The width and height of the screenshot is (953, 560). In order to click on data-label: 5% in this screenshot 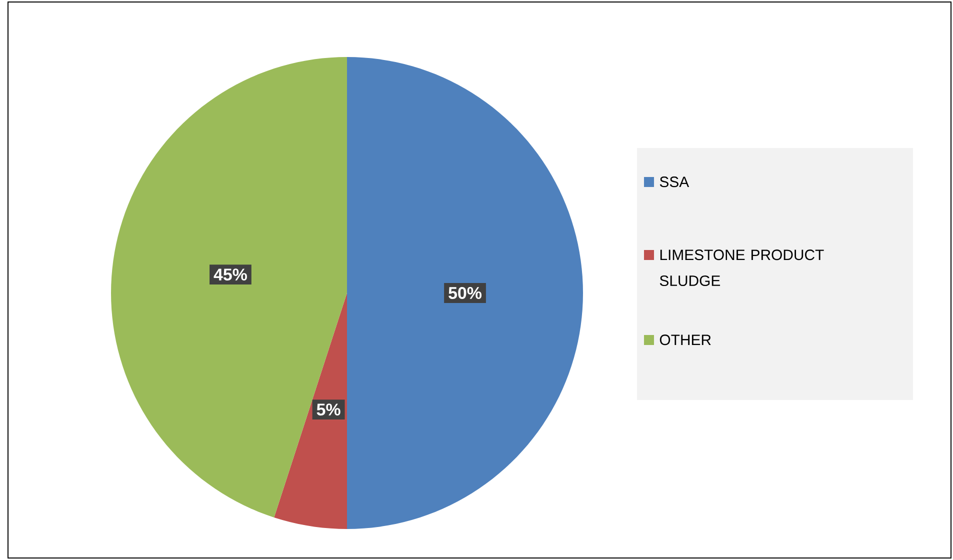, I will do `click(328, 410)`.